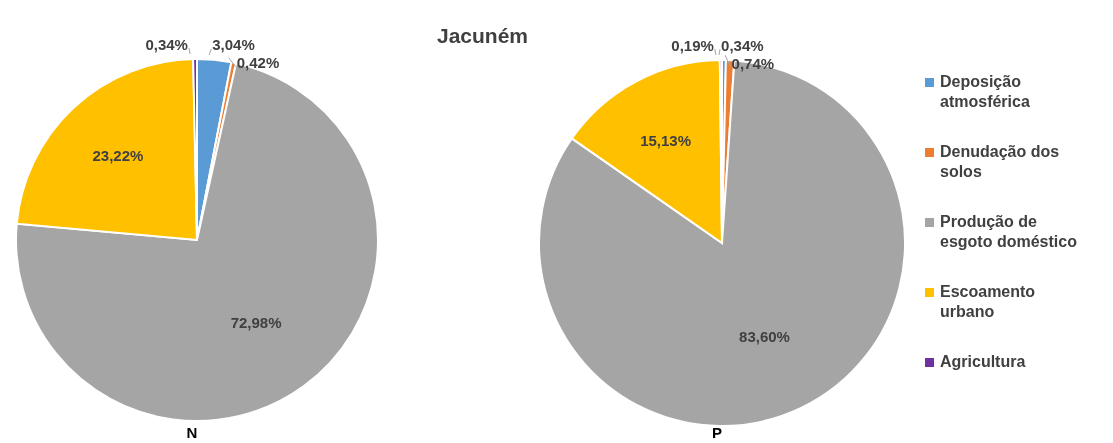 The image size is (1113, 443). What do you see at coordinates (1000, 162) in the screenshot?
I see `legend-label: Denudação dos solos` at bounding box center [1000, 162].